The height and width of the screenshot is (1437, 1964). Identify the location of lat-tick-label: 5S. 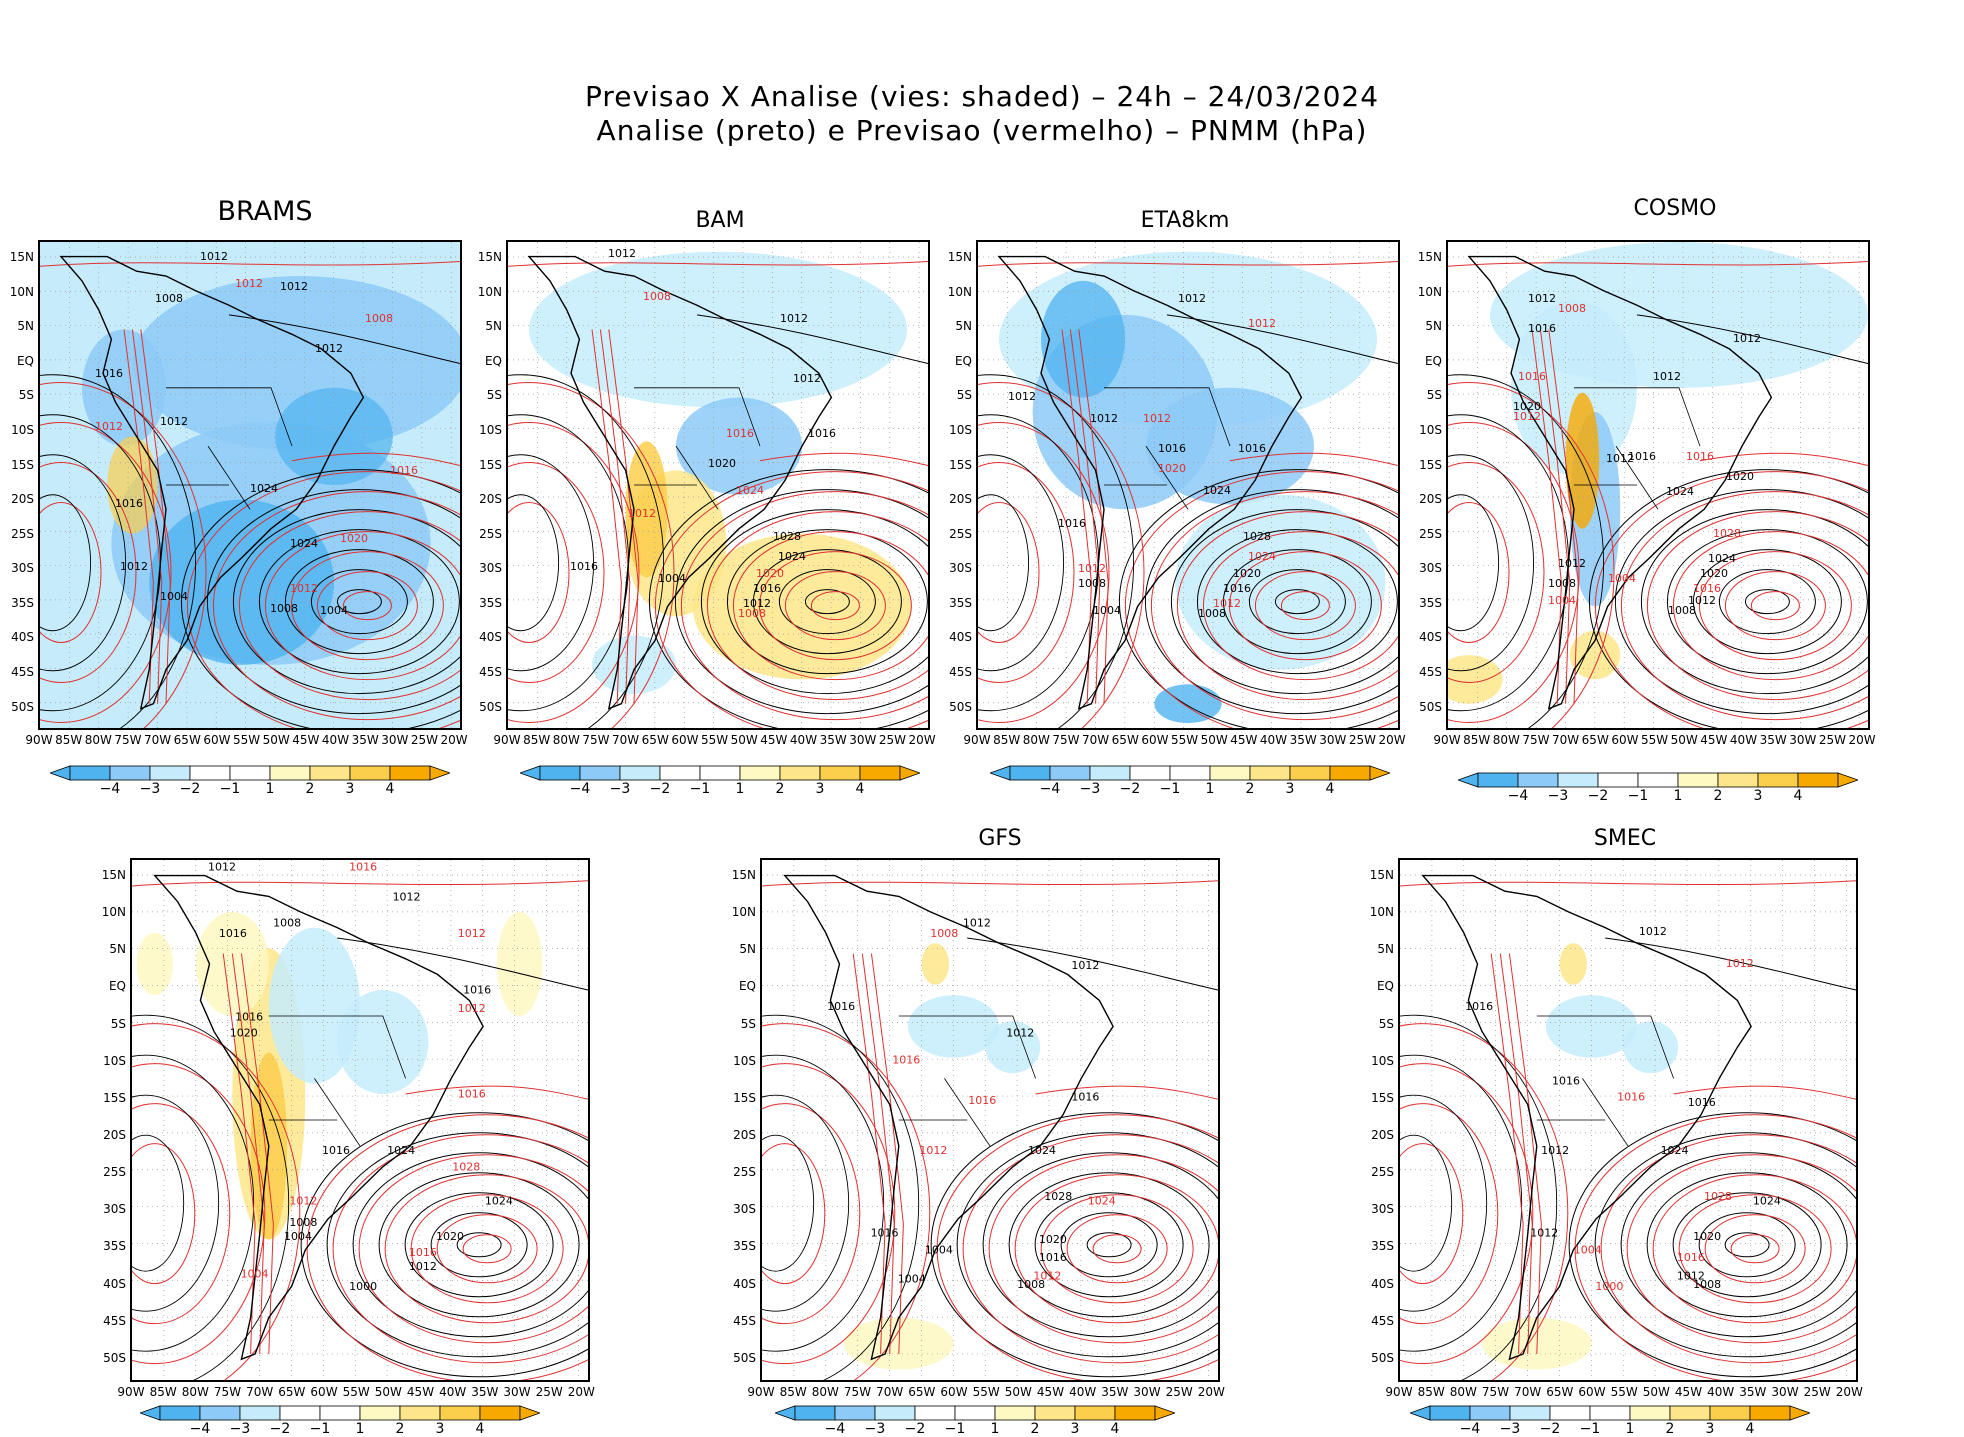
(964, 395).